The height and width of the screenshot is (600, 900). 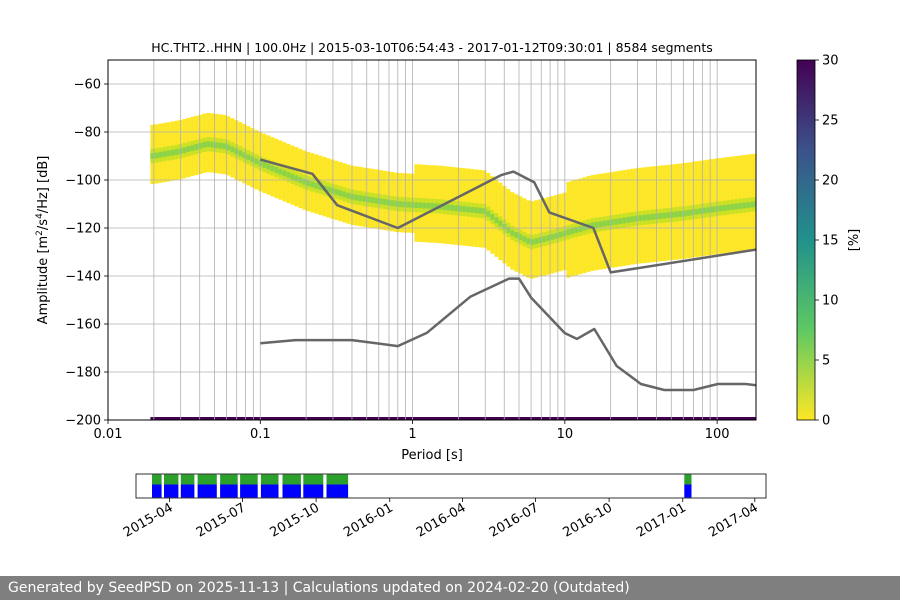 I want to click on high-noise-model-line, so click(x=507, y=216).